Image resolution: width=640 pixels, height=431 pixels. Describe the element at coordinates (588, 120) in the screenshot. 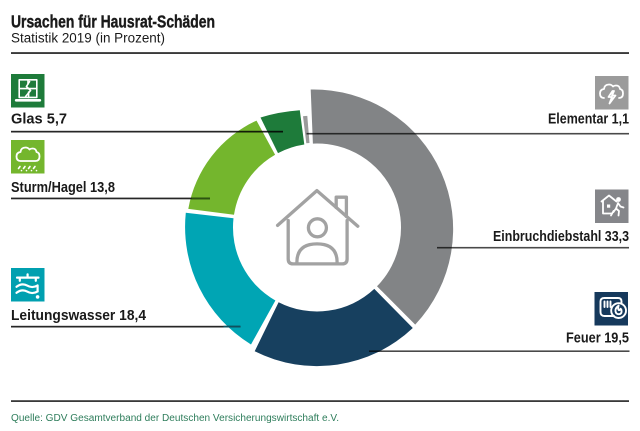

I see `svg-text: Elementar 1,1` at that location.